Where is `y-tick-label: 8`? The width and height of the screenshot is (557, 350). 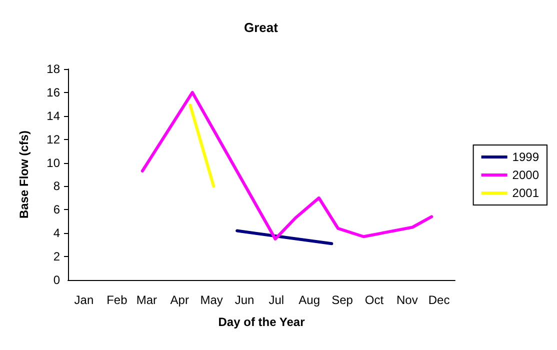 y-tick-label: 8 is located at coordinates (56, 186).